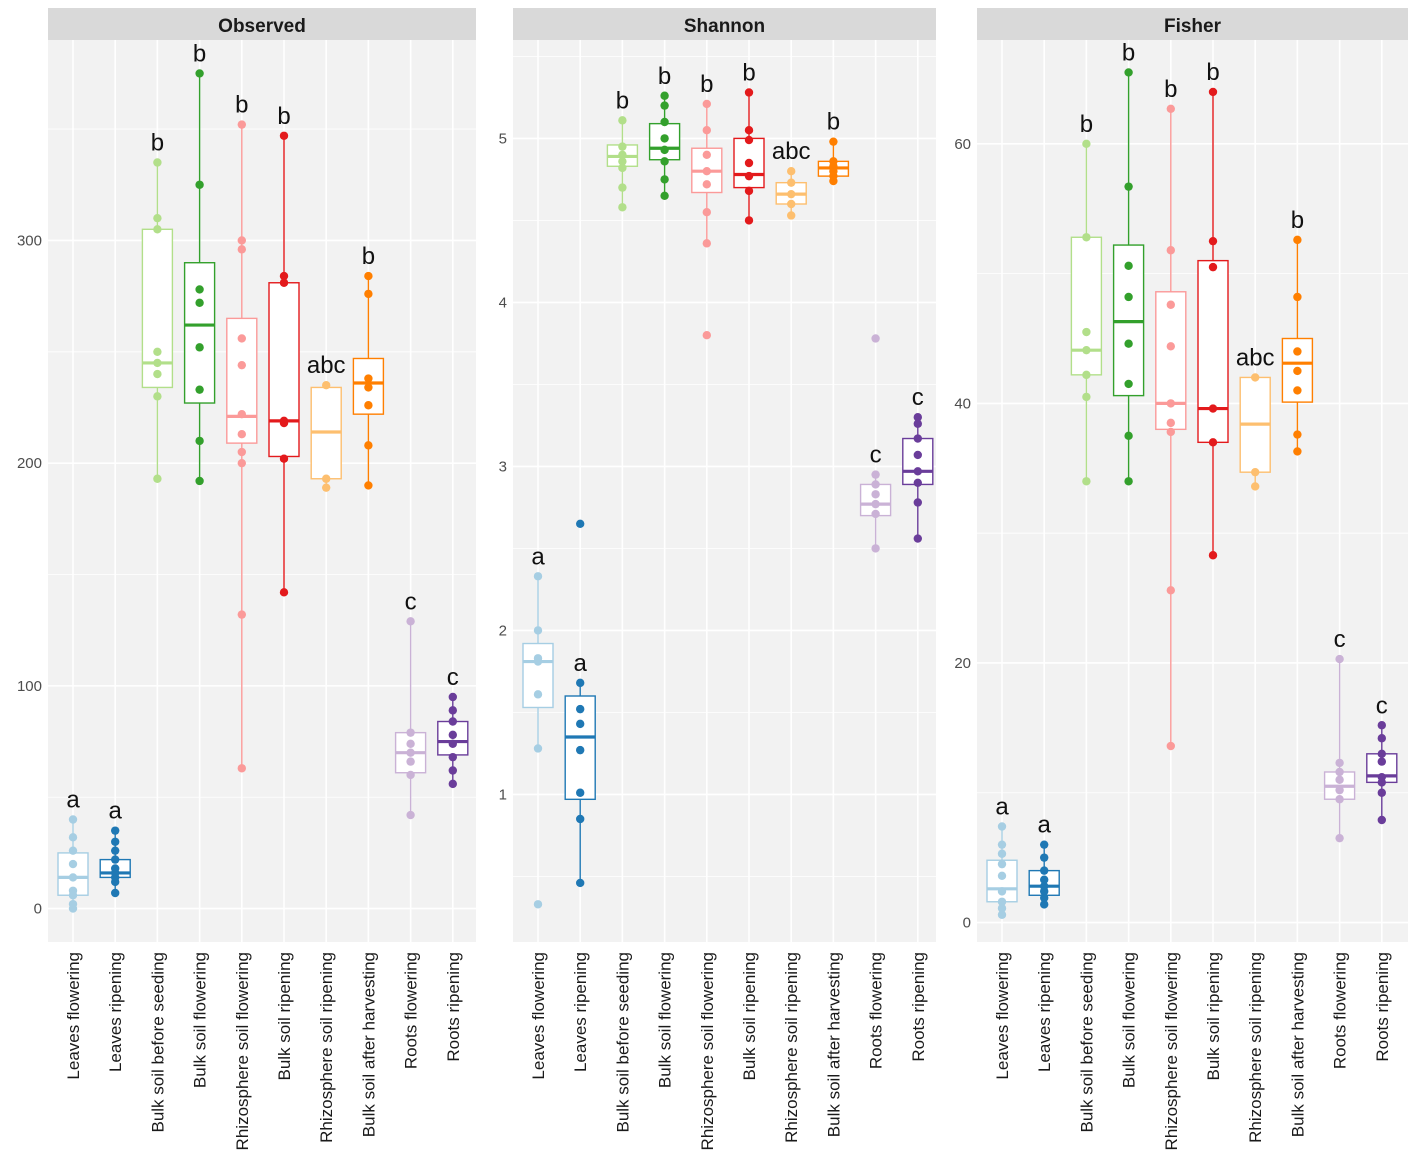  I want to click on y-tick-label: 3, so click(503, 466).